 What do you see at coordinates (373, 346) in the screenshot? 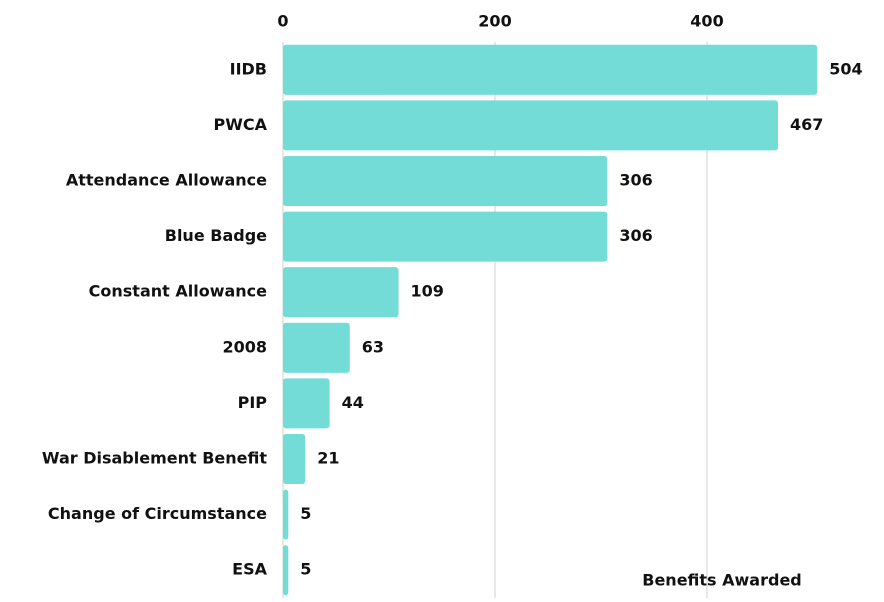
I see `value-label: 63` at bounding box center [373, 346].